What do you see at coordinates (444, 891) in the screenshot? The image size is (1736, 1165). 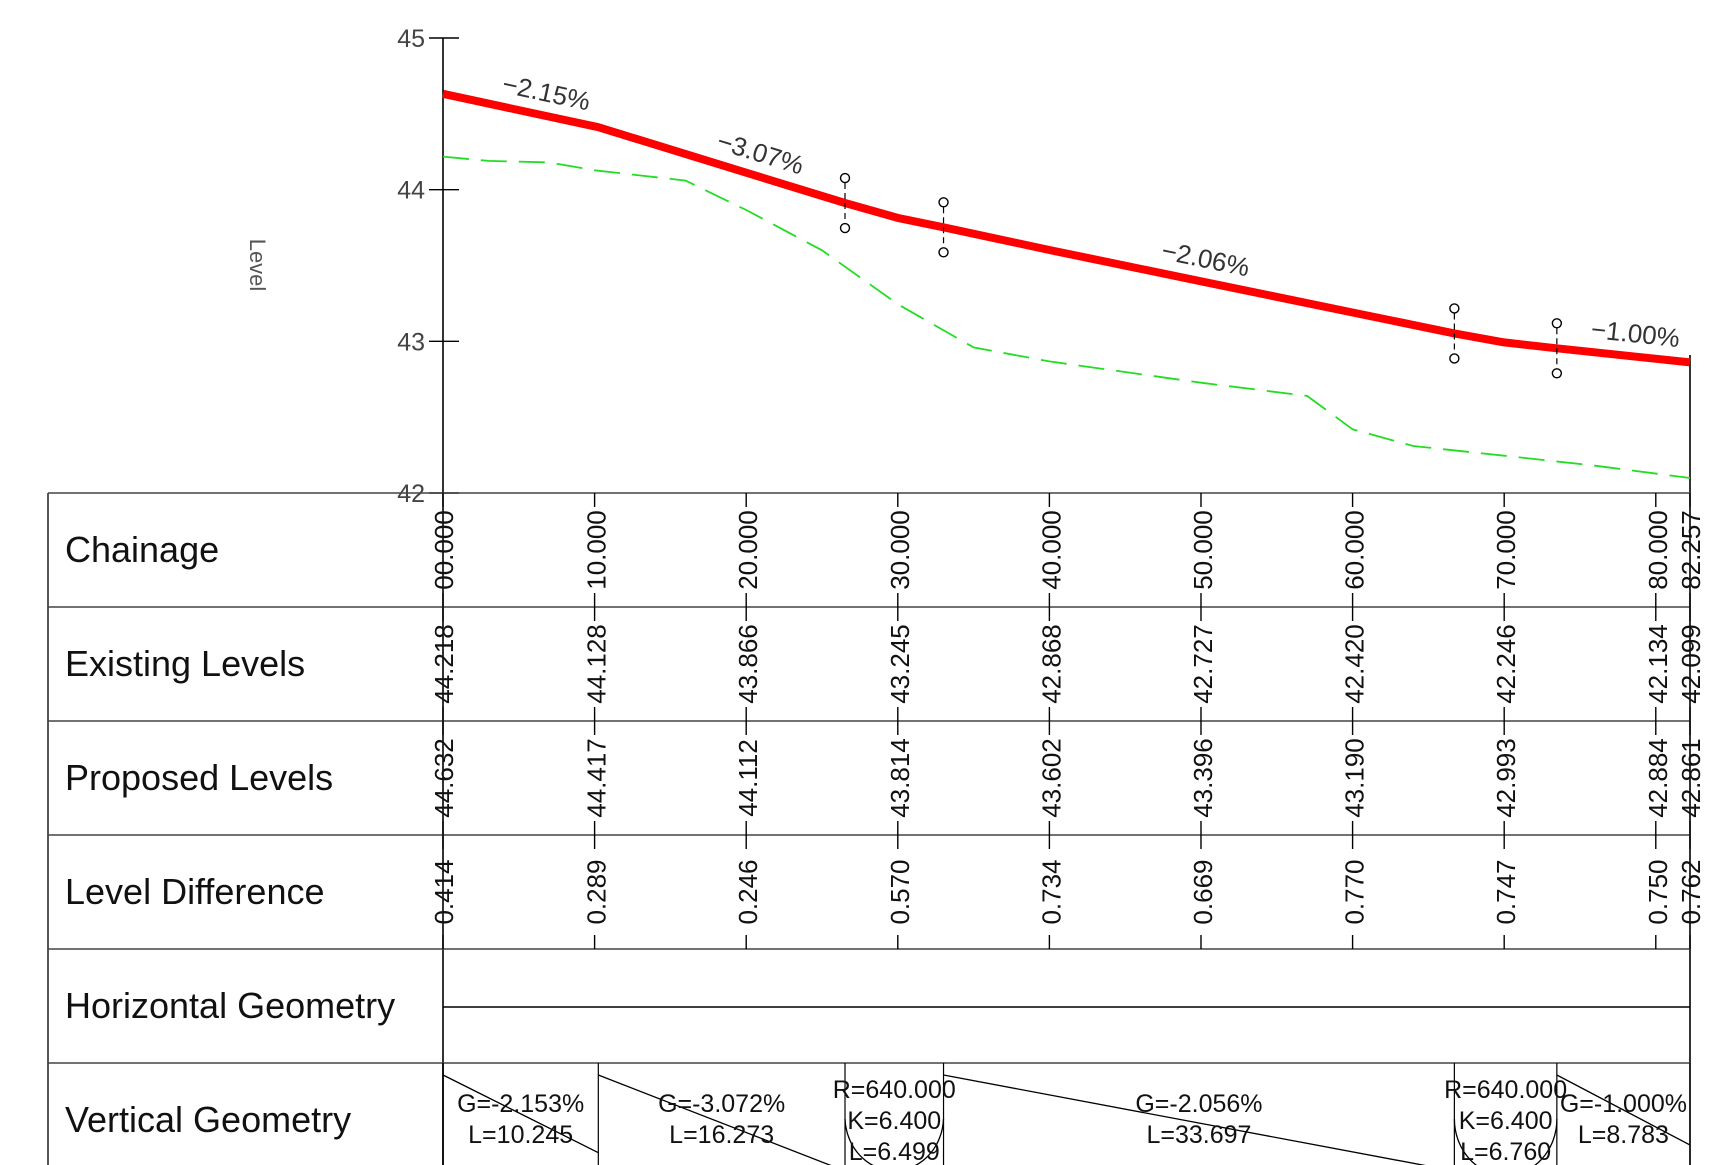 I see `level-difference-value: 0.414` at bounding box center [444, 891].